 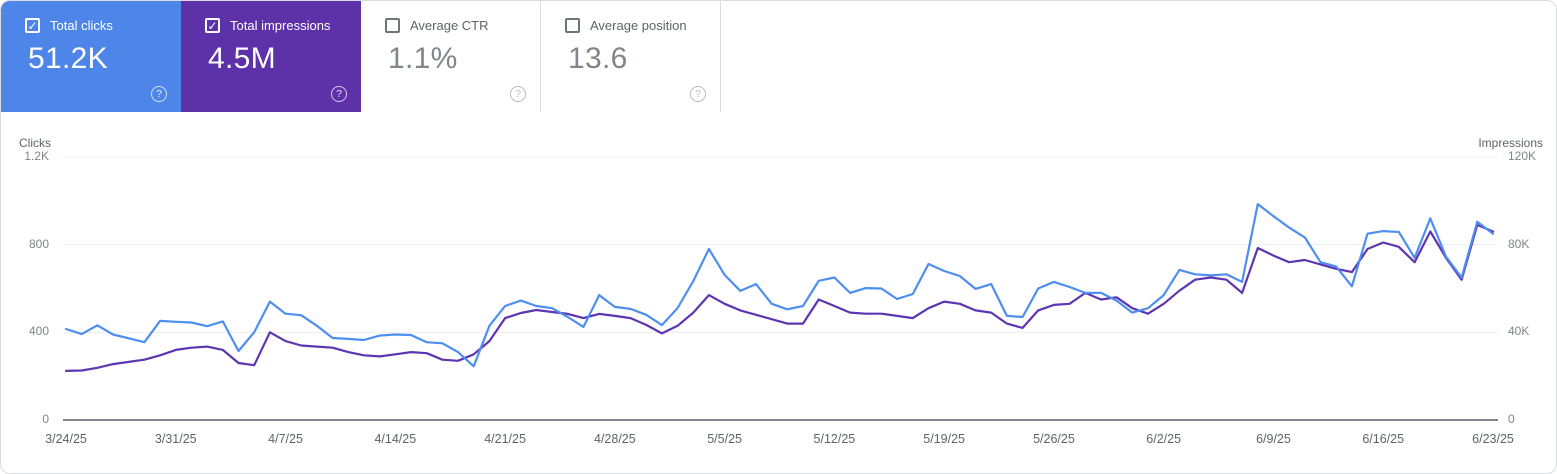 What do you see at coordinates (638, 25) in the screenshot?
I see `average-position-label: Average position` at bounding box center [638, 25].